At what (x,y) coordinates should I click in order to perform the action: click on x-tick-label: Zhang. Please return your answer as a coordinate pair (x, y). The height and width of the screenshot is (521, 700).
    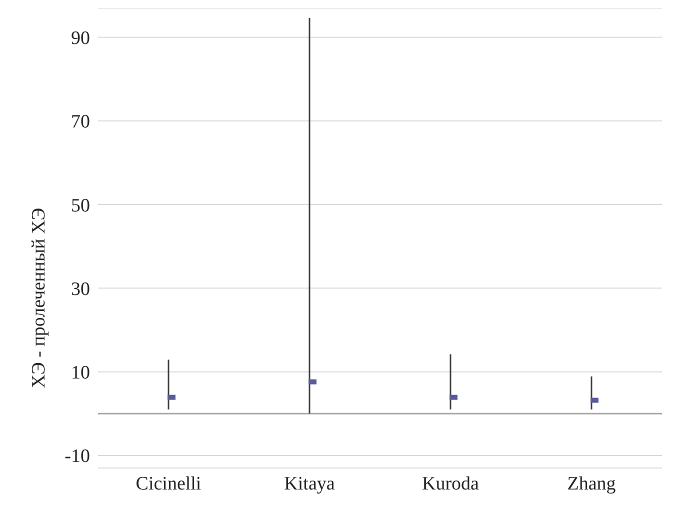
    Looking at the image, I should click on (591, 483).